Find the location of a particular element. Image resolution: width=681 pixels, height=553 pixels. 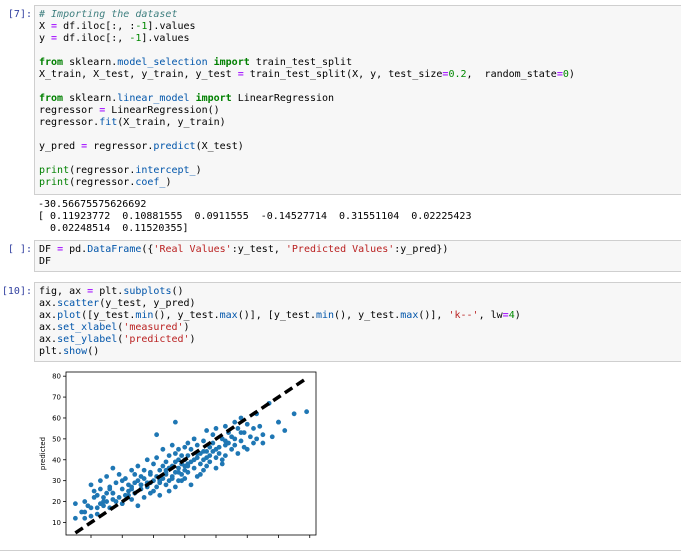

cell-prompt: [ ]: is located at coordinates (19, 249).